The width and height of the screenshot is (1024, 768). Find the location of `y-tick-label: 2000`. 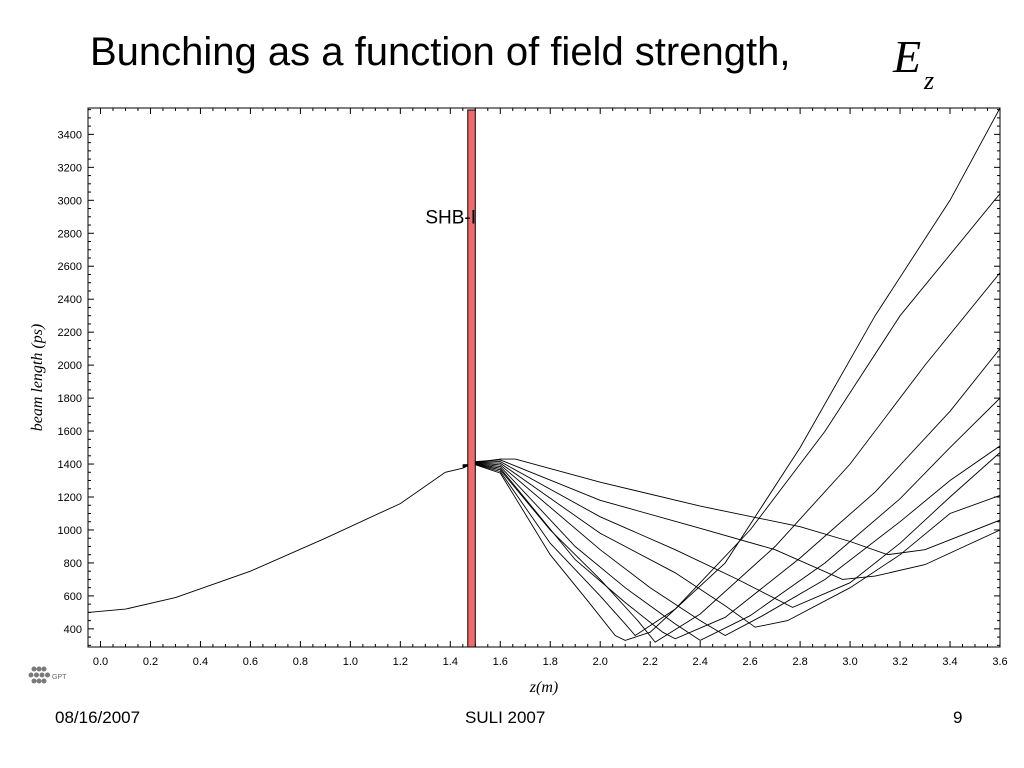

y-tick-label: 2000 is located at coordinates (70, 366).